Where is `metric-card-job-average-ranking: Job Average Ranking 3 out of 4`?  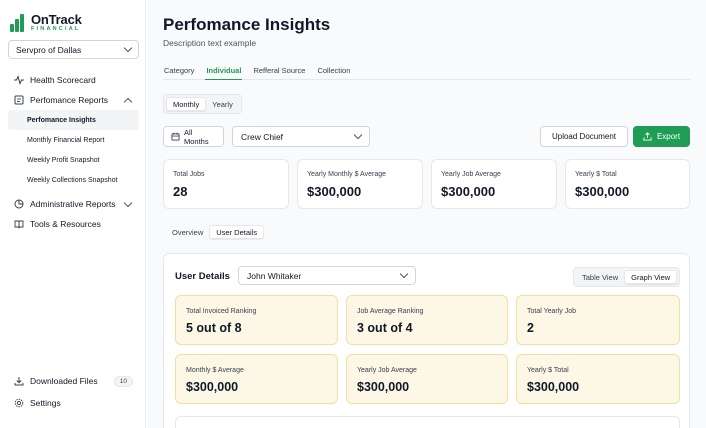 metric-card-job-average-ranking: Job Average Ranking 3 out of 4 is located at coordinates (427, 320).